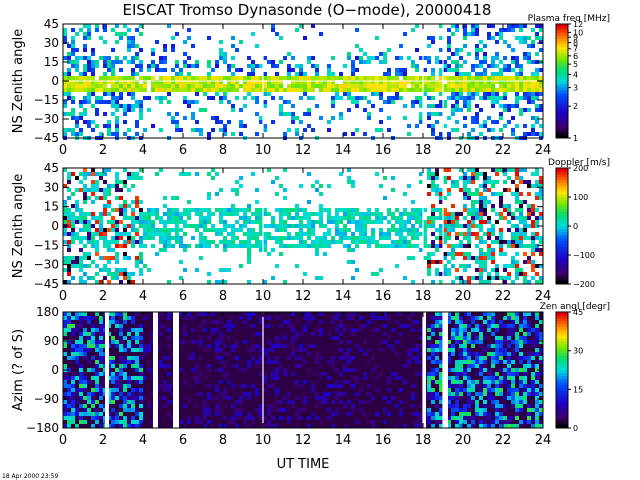 The width and height of the screenshot is (640, 480). Describe the element at coordinates (343, 150) in the screenshot. I see `x-tick-label: 14` at that location.